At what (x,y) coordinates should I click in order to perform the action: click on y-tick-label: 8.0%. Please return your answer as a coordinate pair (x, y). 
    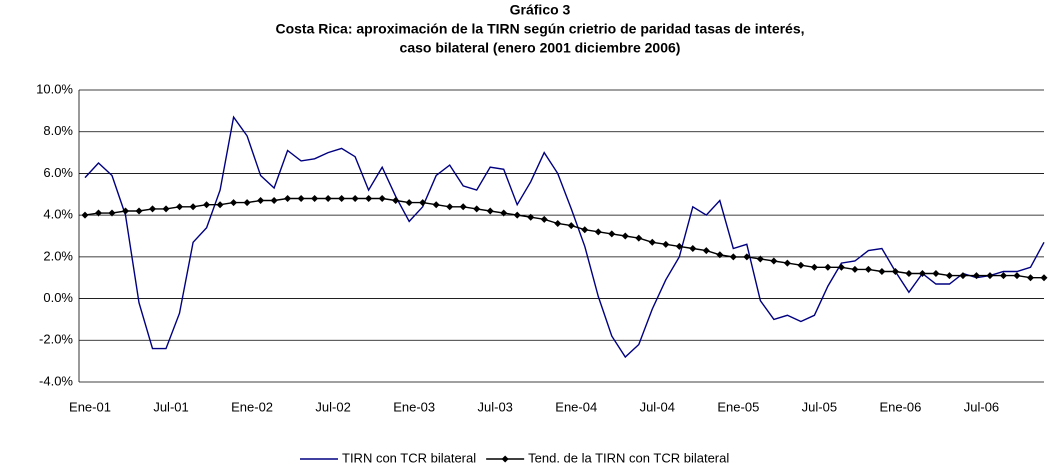
    Looking at the image, I should click on (58, 130).